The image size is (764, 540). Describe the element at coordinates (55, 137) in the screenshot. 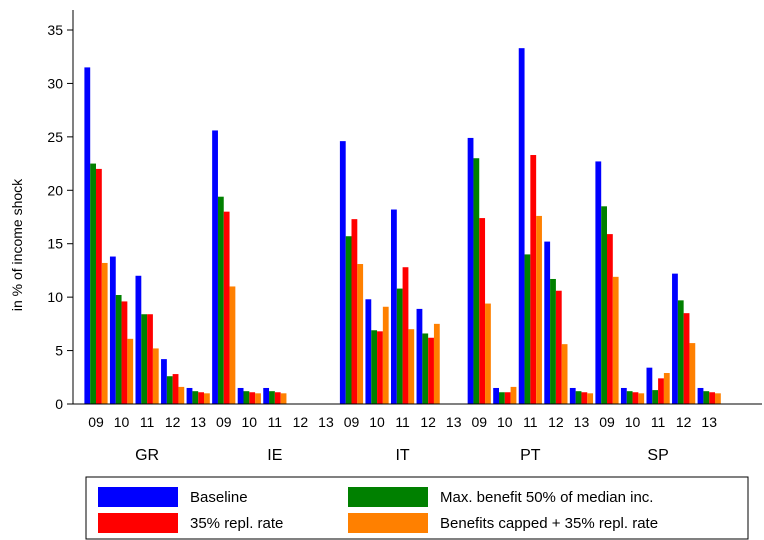

I see `y-tick-label: 25` at that location.